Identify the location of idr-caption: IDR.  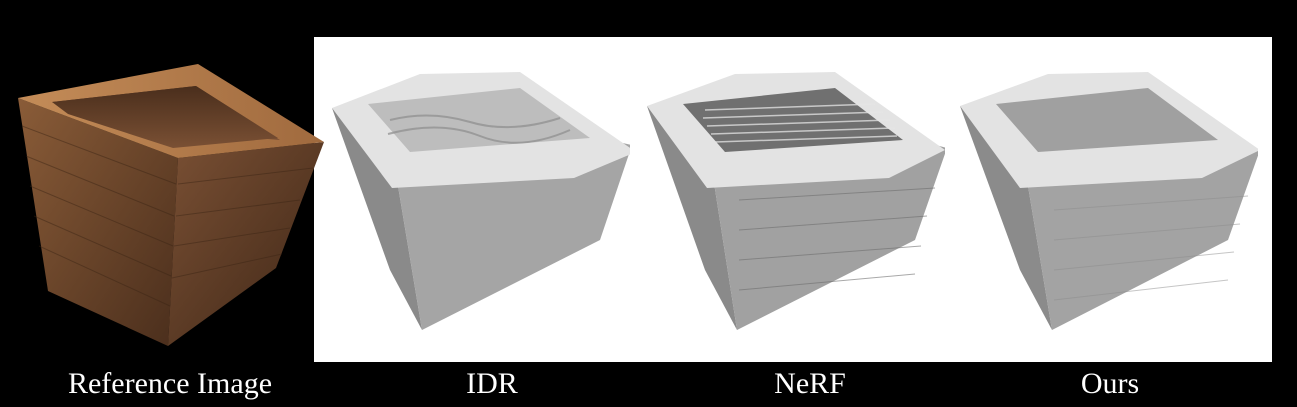
(492, 383).